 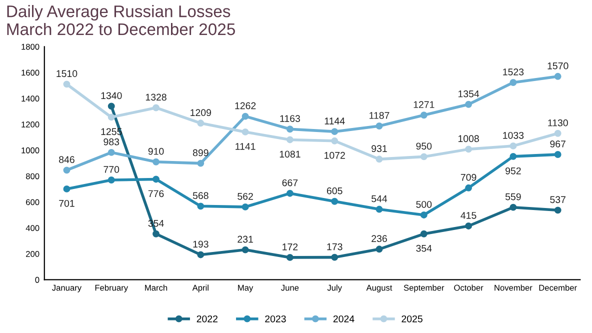 I want to click on data-label: 846, so click(x=66, y=160).